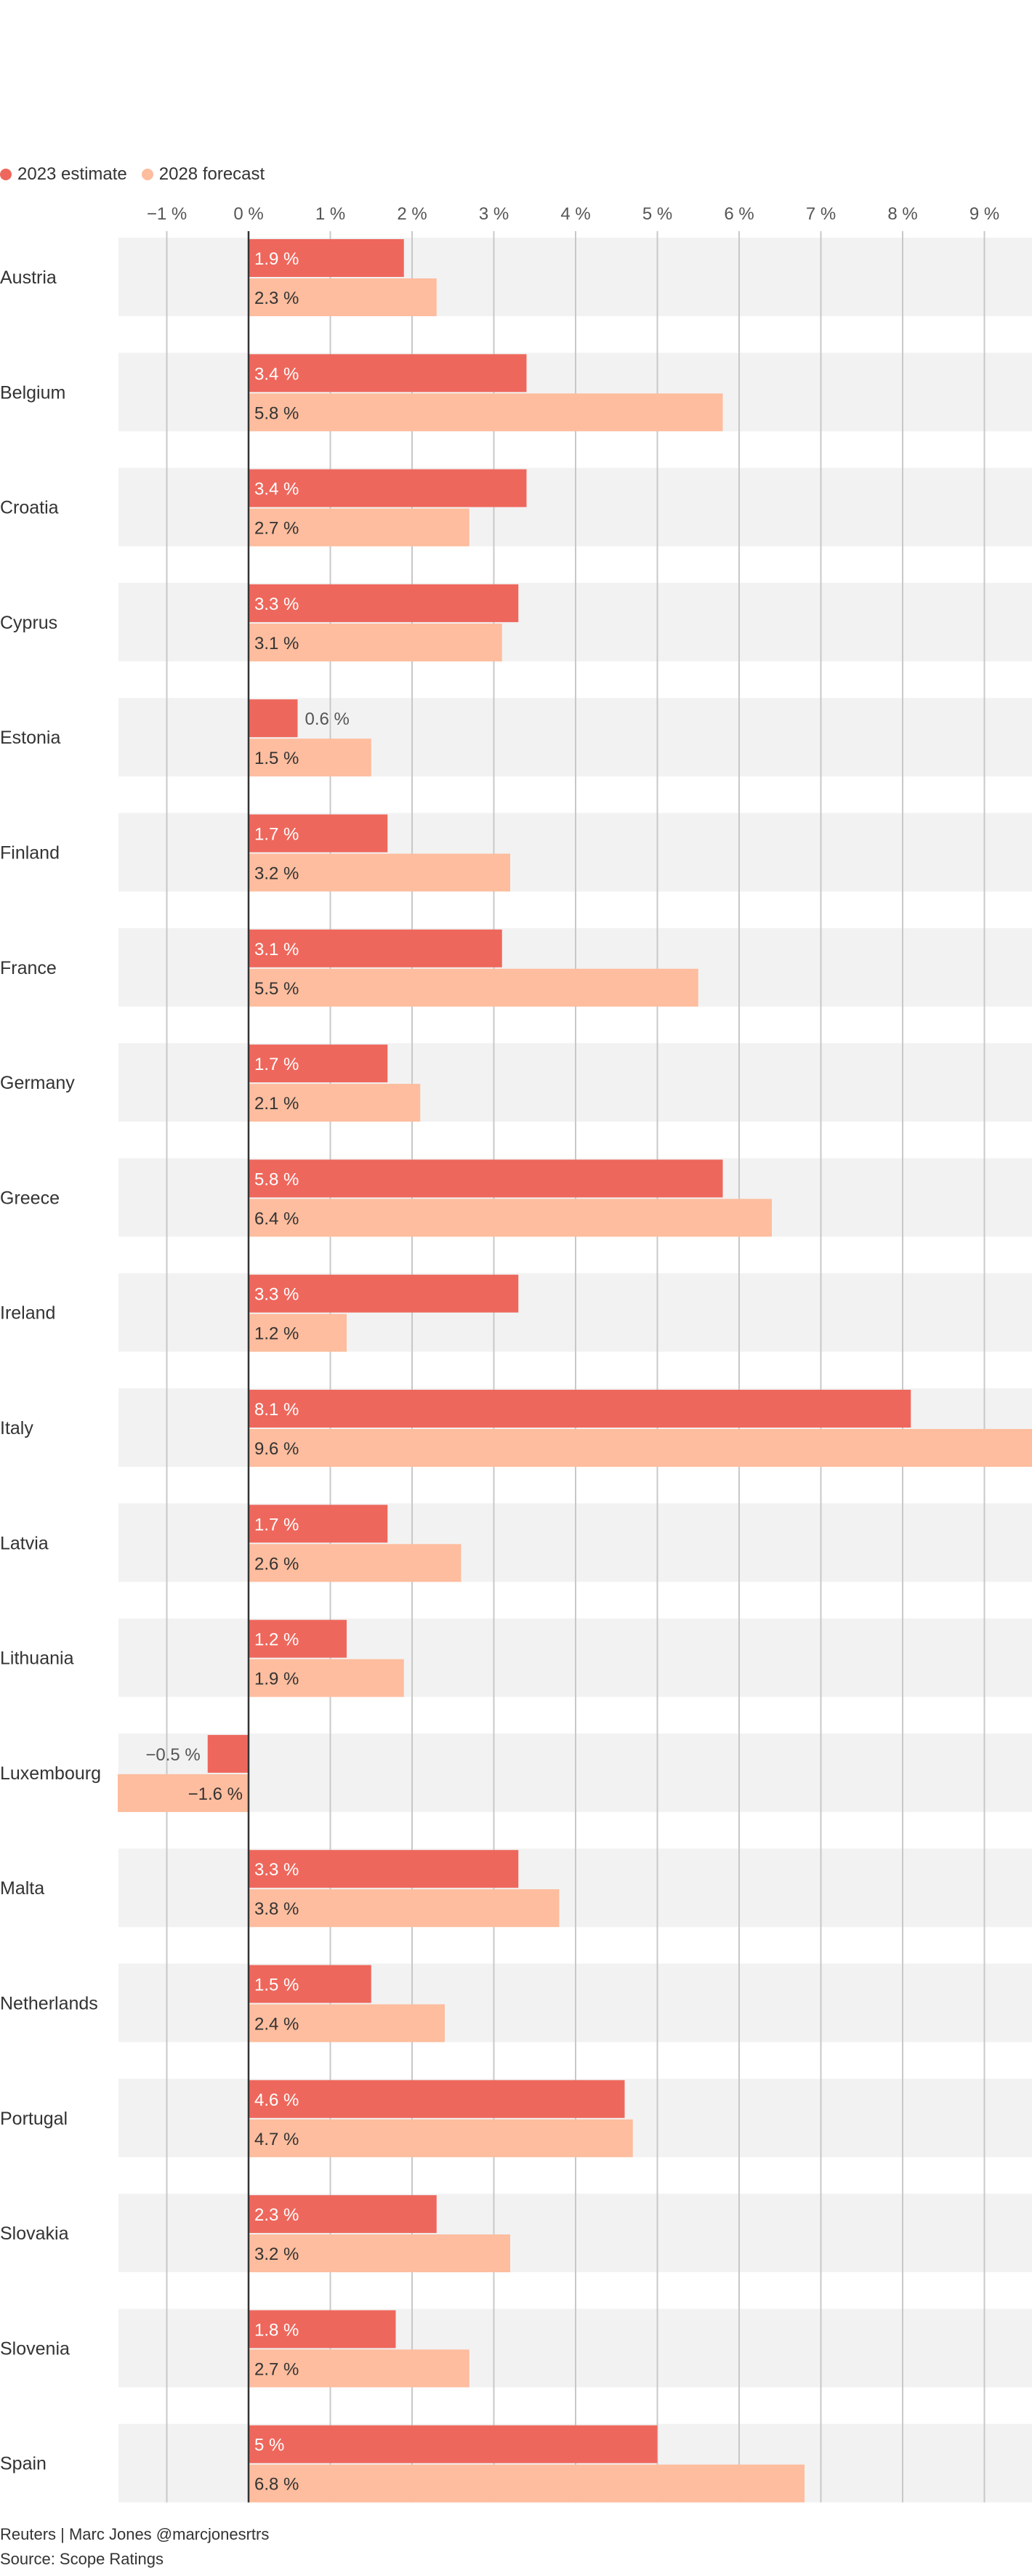  I want to click on x-tick-label: 4 %, so click(575, 214).